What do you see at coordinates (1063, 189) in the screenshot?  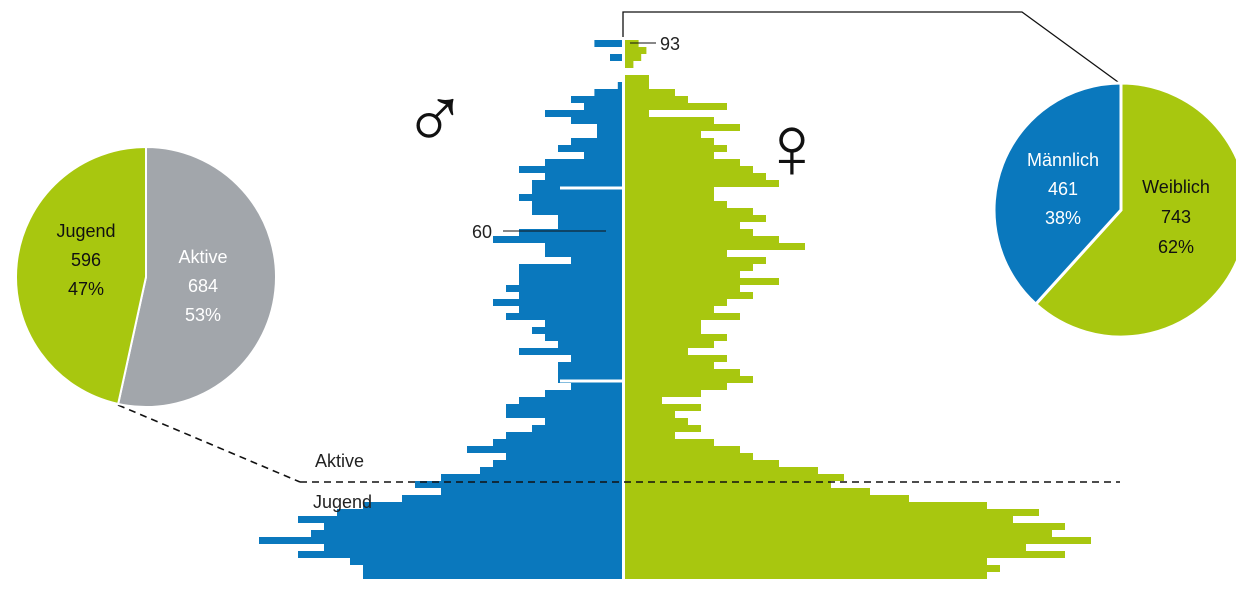 I see `pie-maennlich-value: 461` at bounding box center [1063, 189].